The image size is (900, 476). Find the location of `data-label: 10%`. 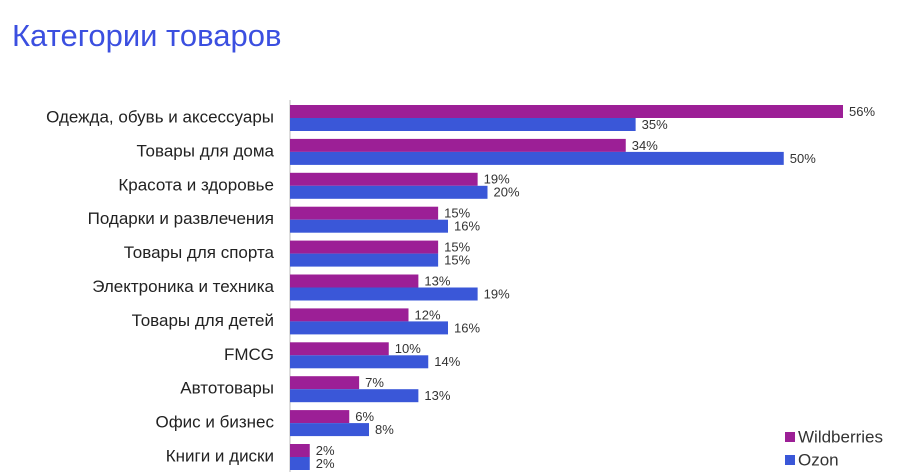

data-label: 10% is located at coordinates (408, 348).